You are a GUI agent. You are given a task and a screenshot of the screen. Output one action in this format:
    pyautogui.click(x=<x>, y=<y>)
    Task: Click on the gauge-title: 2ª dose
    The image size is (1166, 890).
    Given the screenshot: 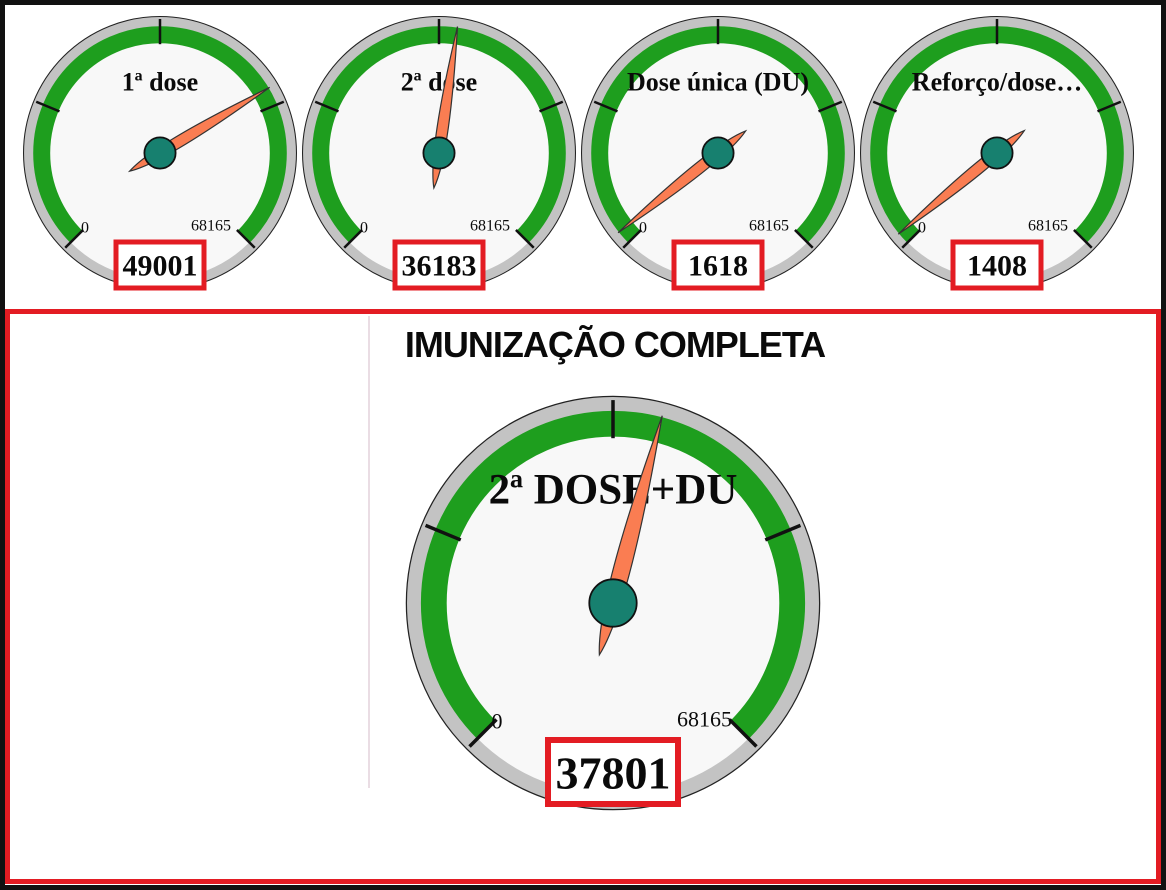 What is the action you would take?
    pyautogui.click(x=439, y=82)
    